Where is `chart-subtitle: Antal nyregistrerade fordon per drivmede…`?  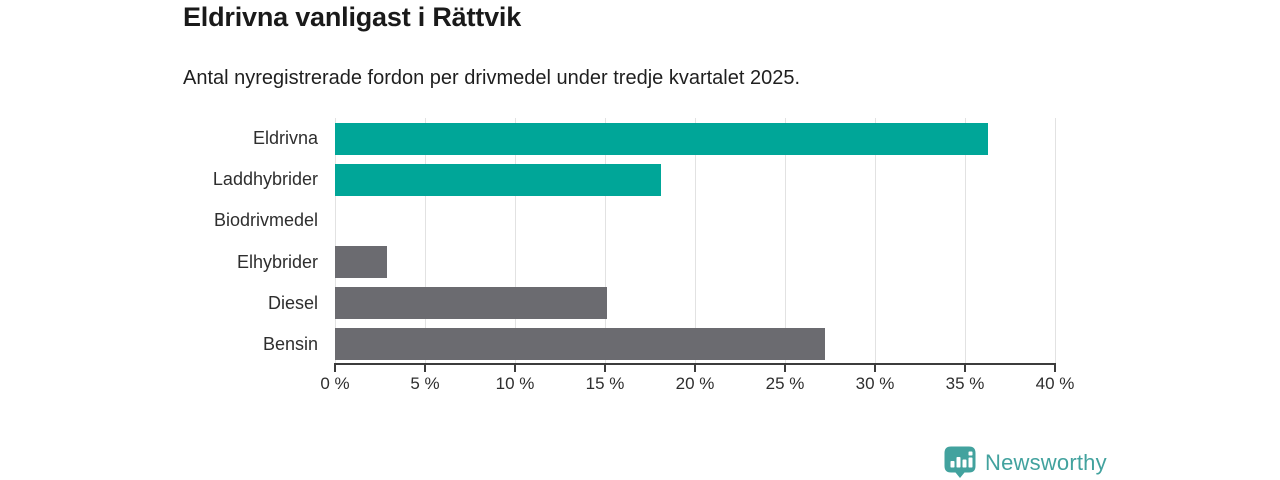
chart-subtitle: Antal nyregistrerade fordon per drivmede… is located at coordinates (492, 78).